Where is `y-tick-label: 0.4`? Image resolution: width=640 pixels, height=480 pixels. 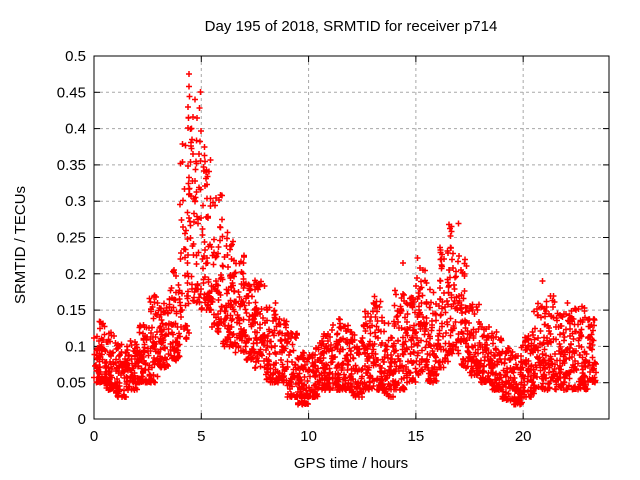
y-tick-label: 0.4 is located at coordinates (75, 129).